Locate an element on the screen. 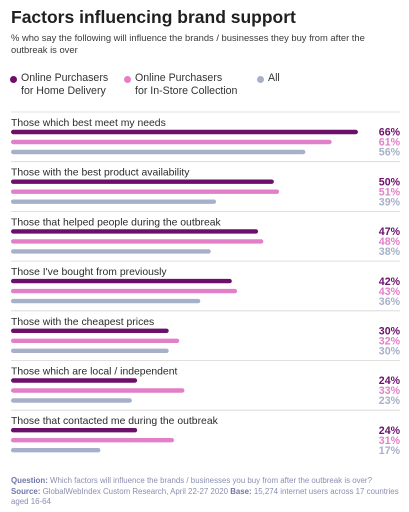 The width and height of the screenshot is (409, 512). legend-home-line1: Online Purchasers is located at coordinates (65, 78).